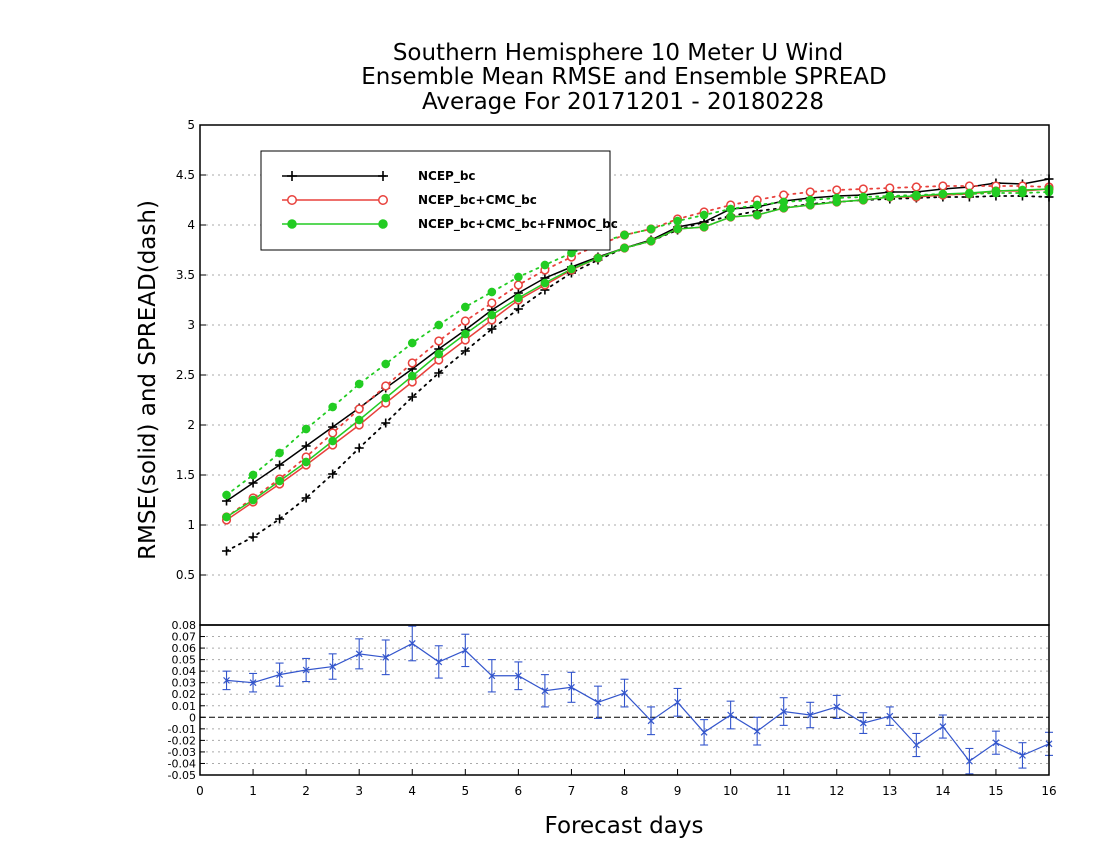 This screenshot has height=850, width=1100. What do you see at coordinates (623, 102) in the screenshot?
I see `title-line-3: Average For 20171201 - 20180228` at bounding box center [623, 102].